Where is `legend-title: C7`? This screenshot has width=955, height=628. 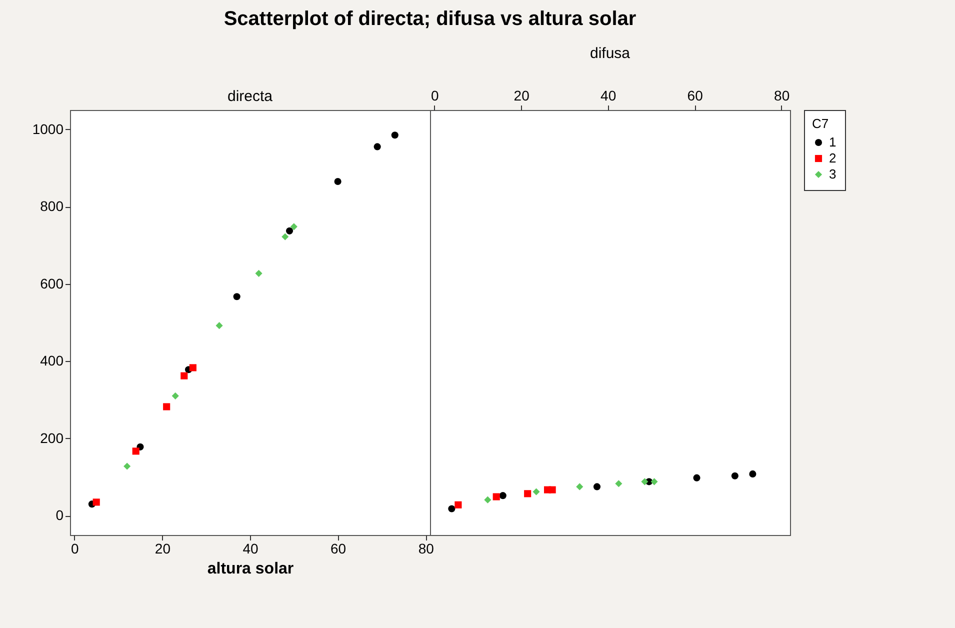 legend-title: C7 is located at coordinates (820, 123).